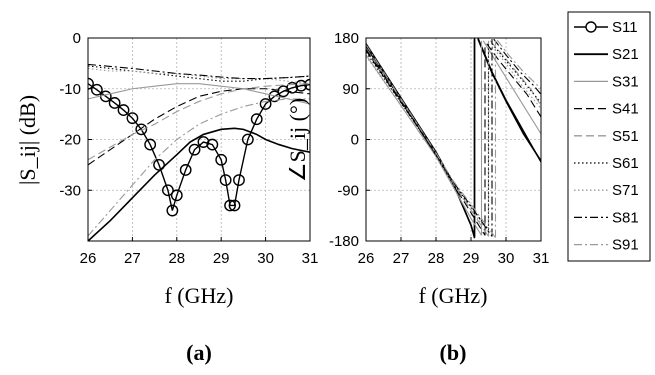 Image resolution: width=655 pixels, height=375 pixels. What do you see at coordinates (606, 217) in the screenshot?
I see `legend-item-s81: S81` at bounding box center [606, 217].